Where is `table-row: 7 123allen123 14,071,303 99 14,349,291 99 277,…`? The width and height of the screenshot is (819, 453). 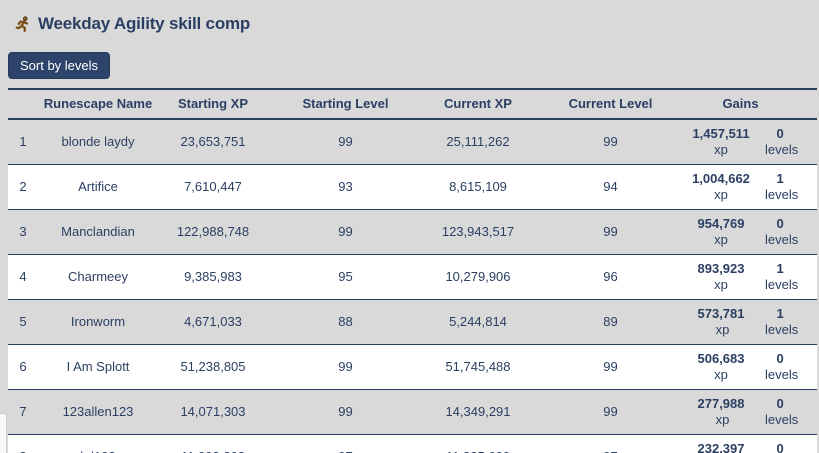 table-row: 7 123allen123 14,071,303 99 14,349,291 99 277,… is located at coordinates (412, 411).